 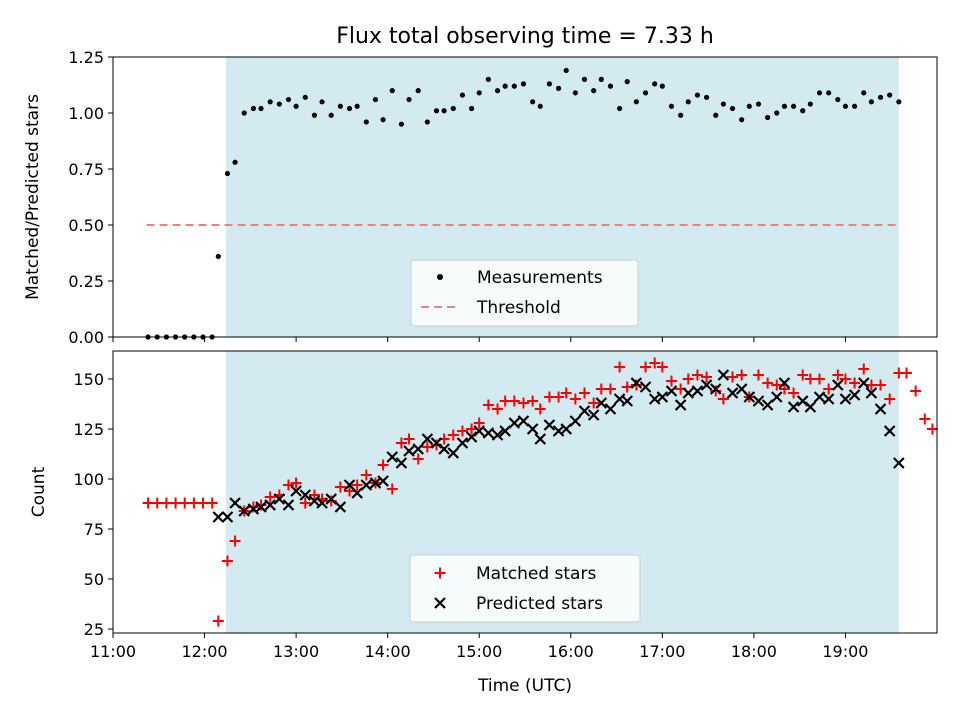 I want to click on bottom-y-axis-label: Count, so click(x=39, y=491).